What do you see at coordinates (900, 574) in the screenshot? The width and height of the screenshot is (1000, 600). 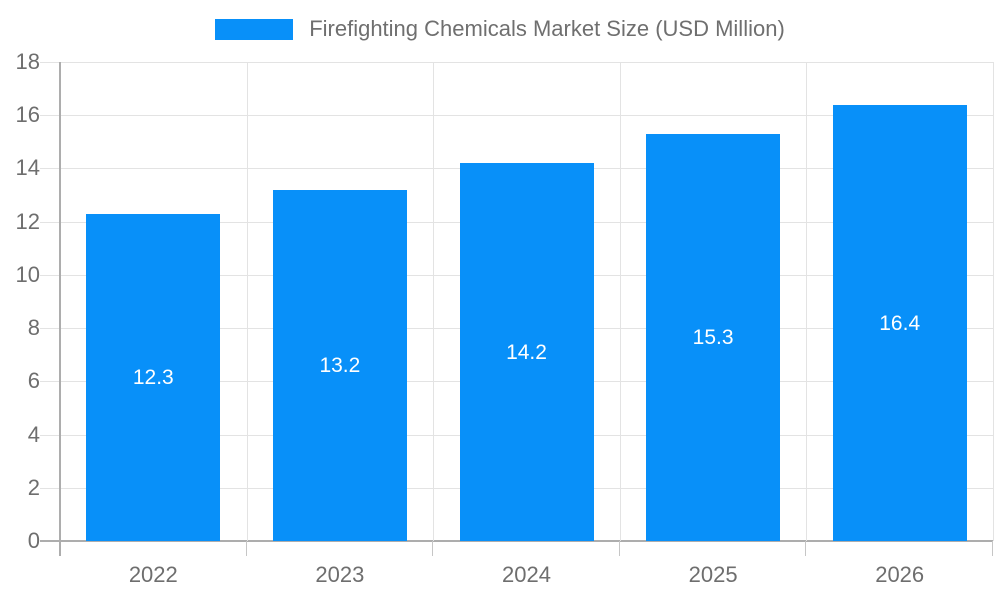 I see `x-axis-tick-label: 2026` at bounding box center [900, 574].